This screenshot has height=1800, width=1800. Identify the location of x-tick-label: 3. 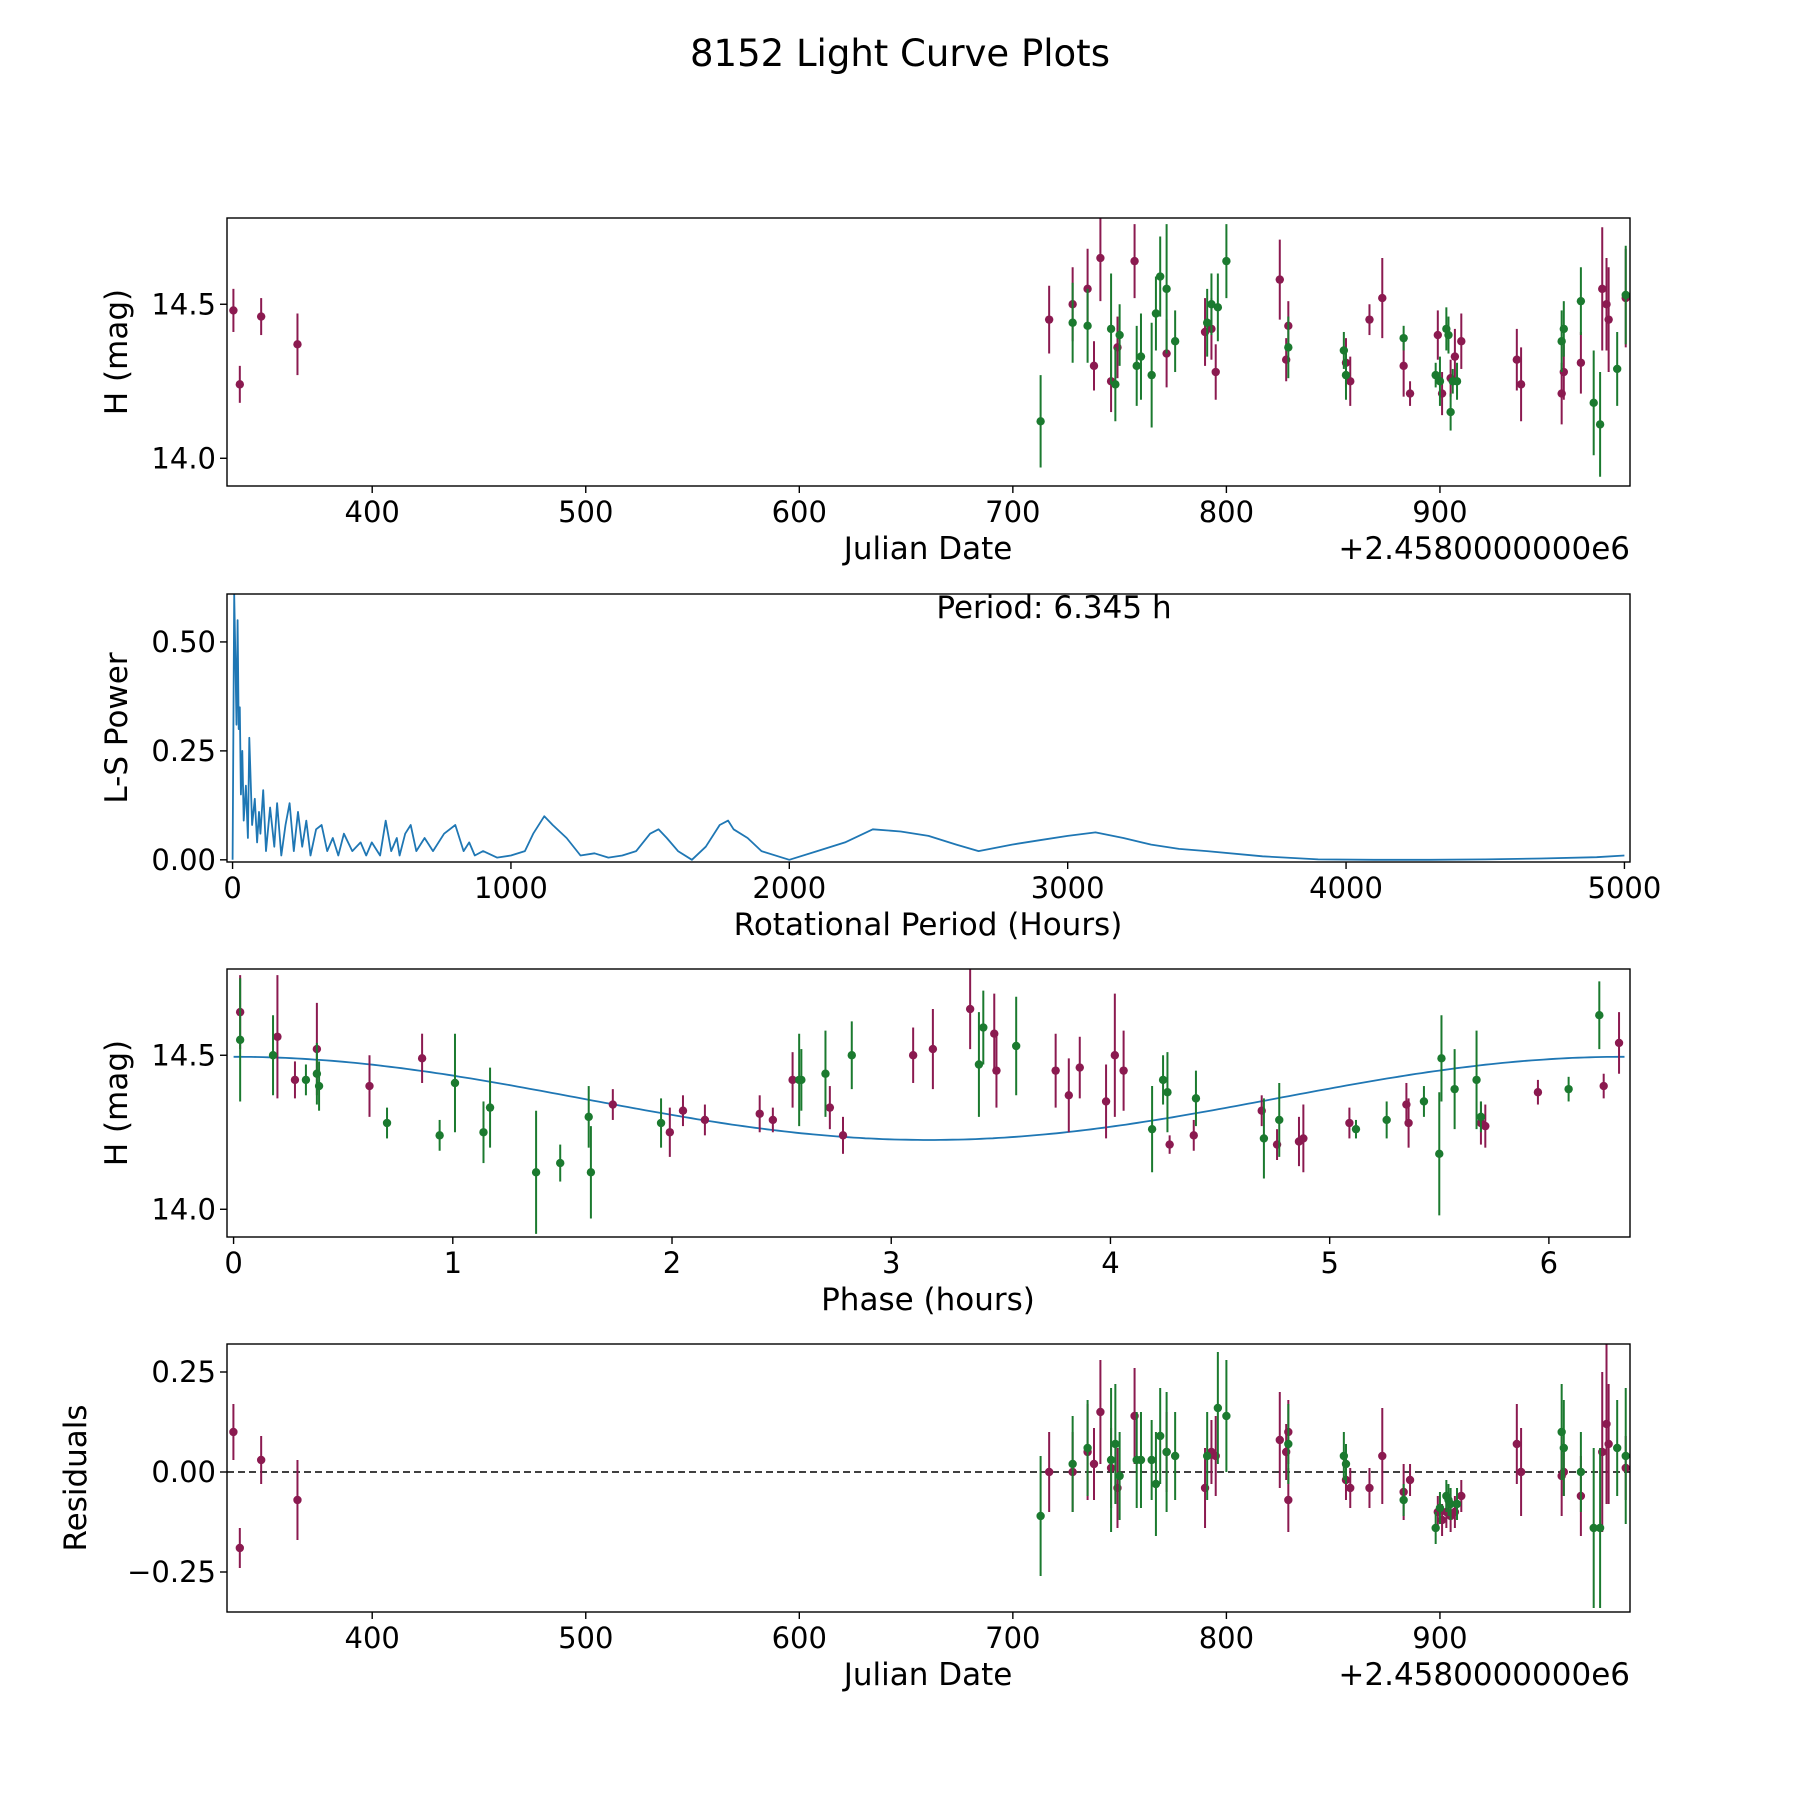
(891, 1263).